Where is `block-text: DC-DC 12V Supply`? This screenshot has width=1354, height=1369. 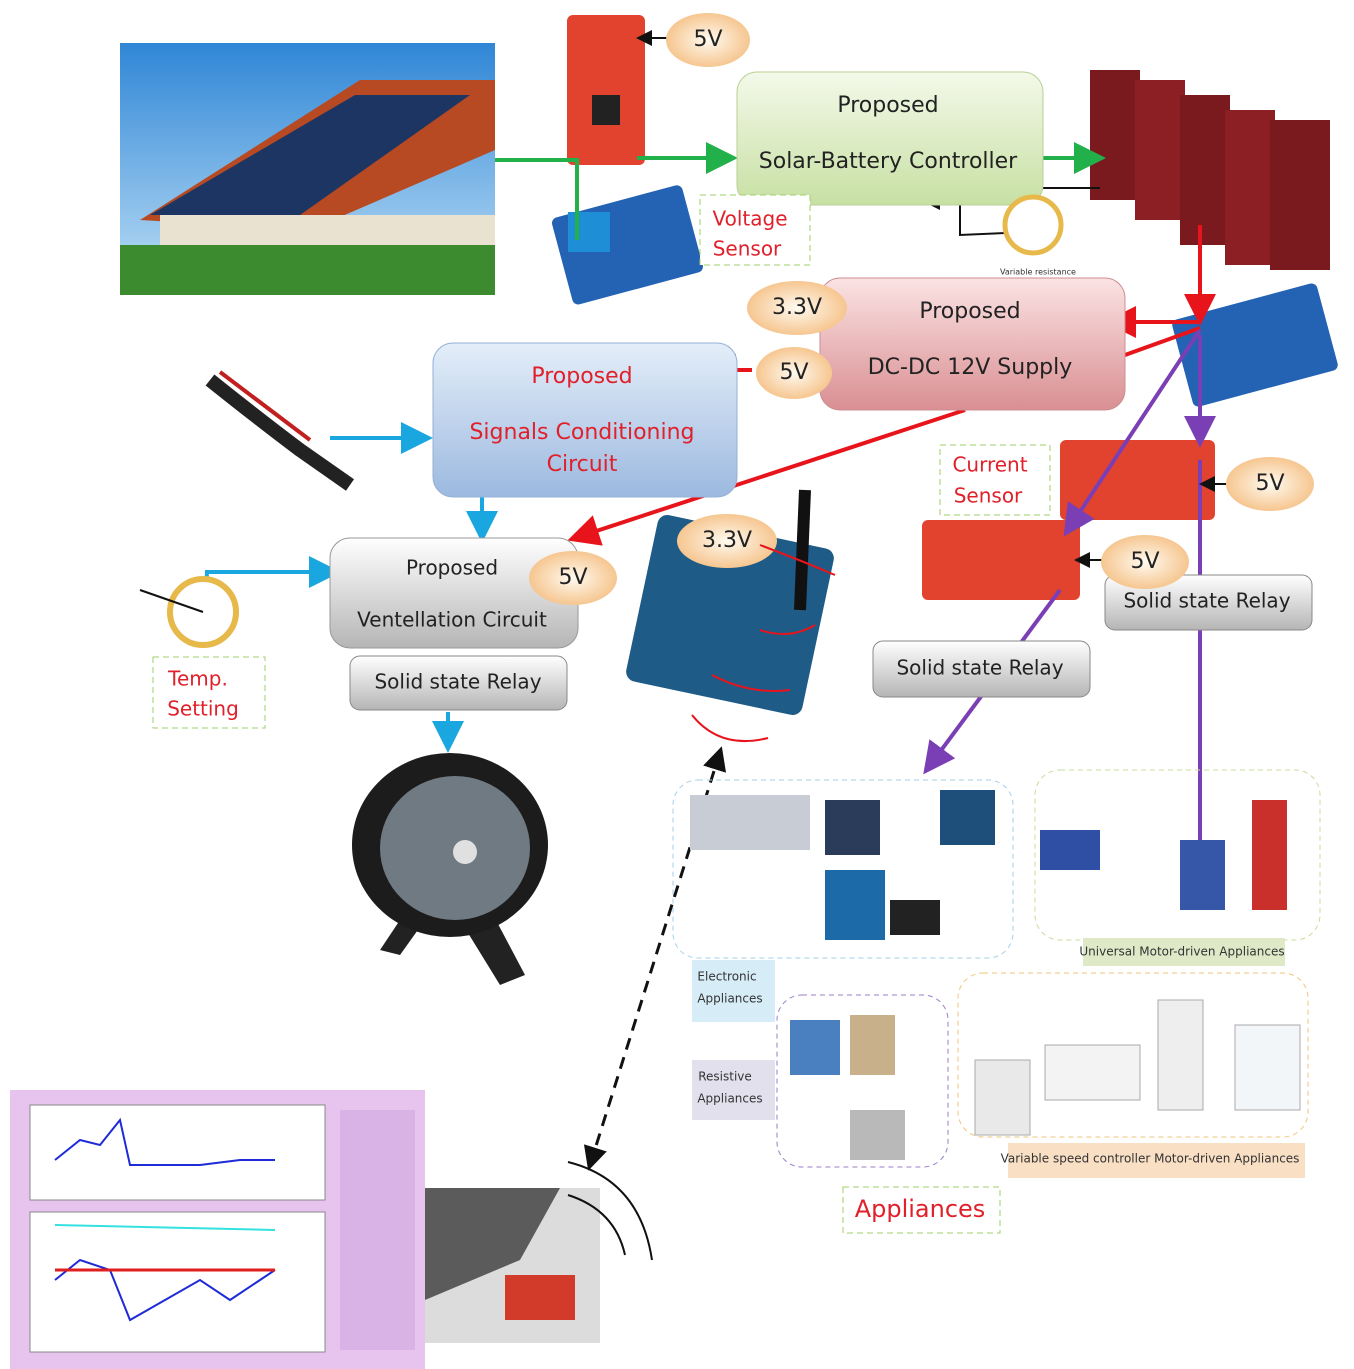 block-text: DC-DC 12V Supply is located at coordinates (970, 367).